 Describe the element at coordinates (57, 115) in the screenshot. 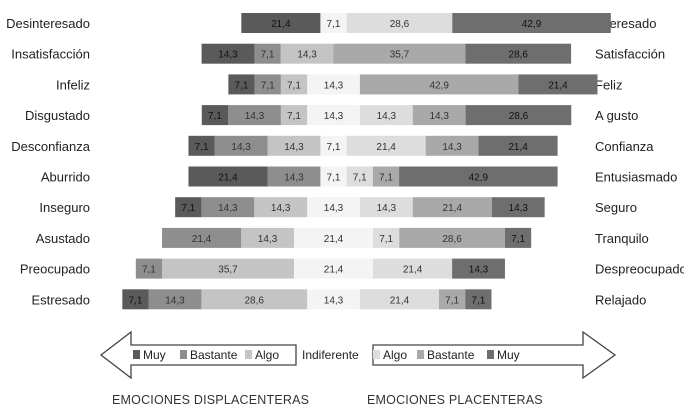

I see `row-label-left: Disgustado` at that location.